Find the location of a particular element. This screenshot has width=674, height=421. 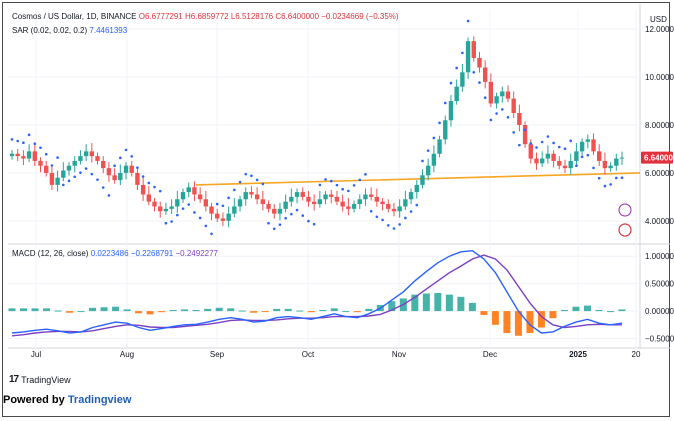

symbol-title: Cosmos / US Dollar, 1D, BINANCE is located at coordinates (74, 16).